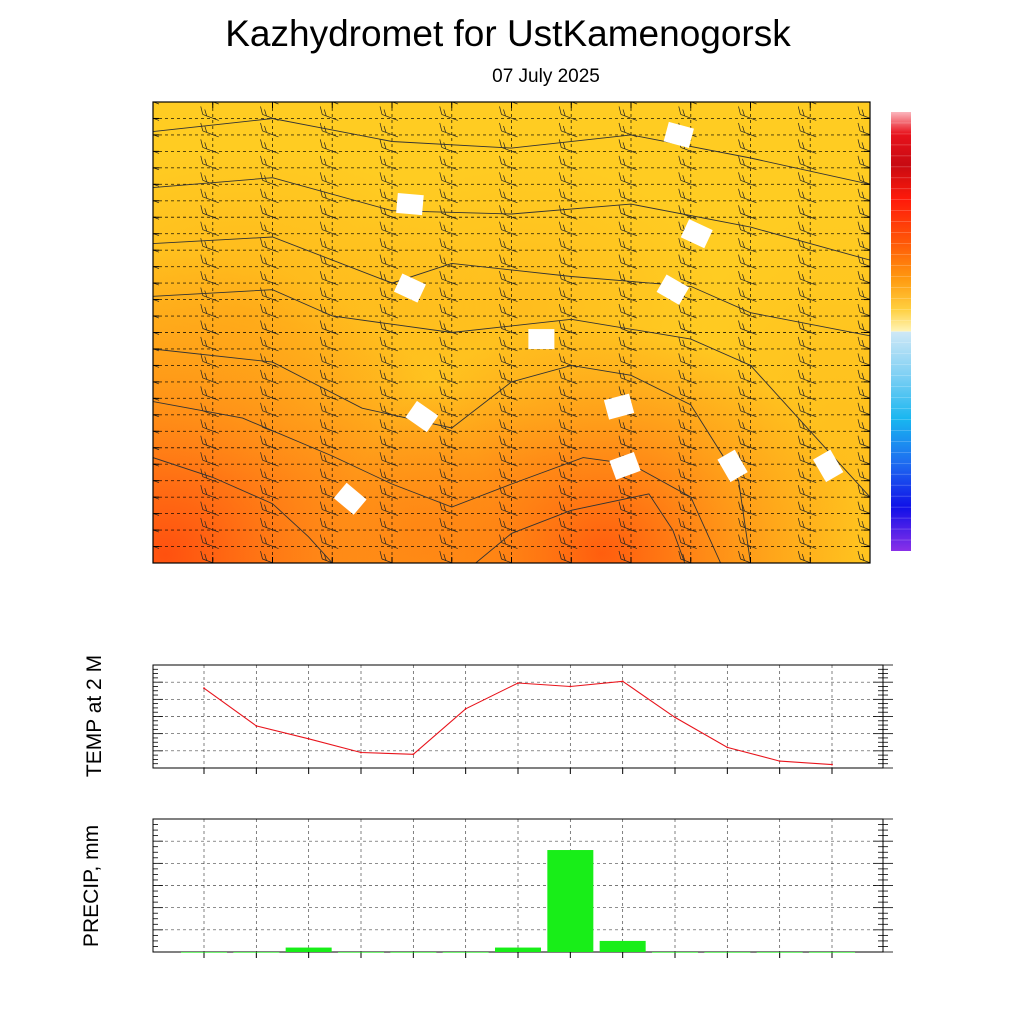 This screenshot has height=1024, width=1024. I want to click on contour-line, so click(511, 151).